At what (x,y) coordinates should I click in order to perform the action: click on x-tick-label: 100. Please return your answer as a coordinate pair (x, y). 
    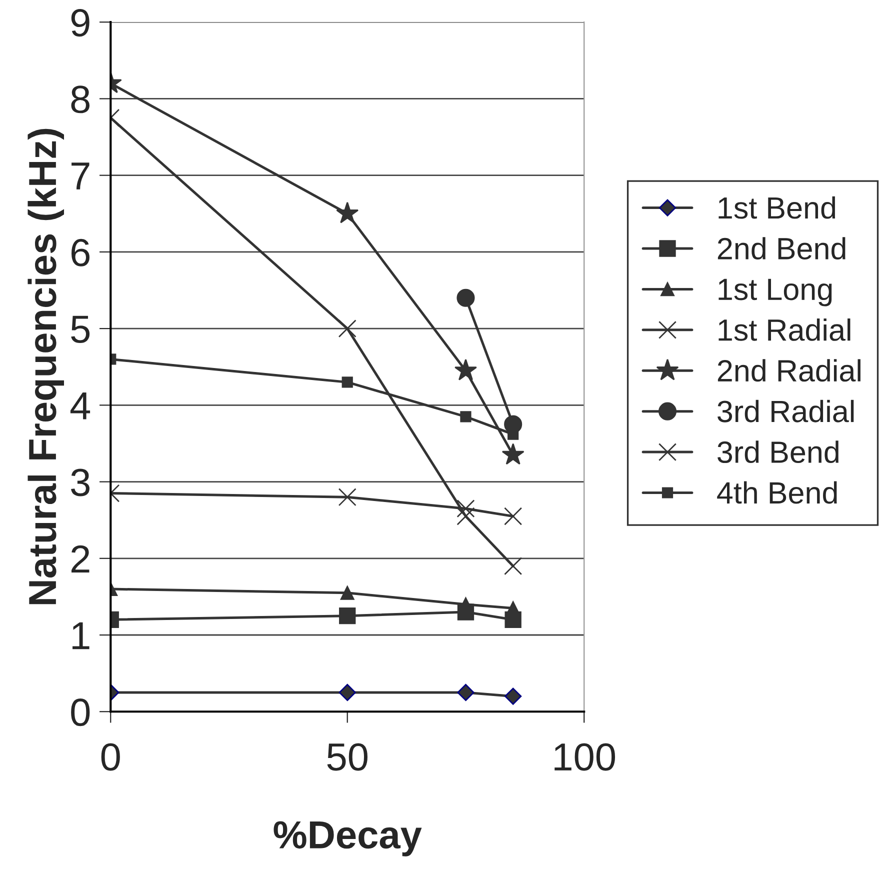
    Looking at the image, I should click on (585, 757).